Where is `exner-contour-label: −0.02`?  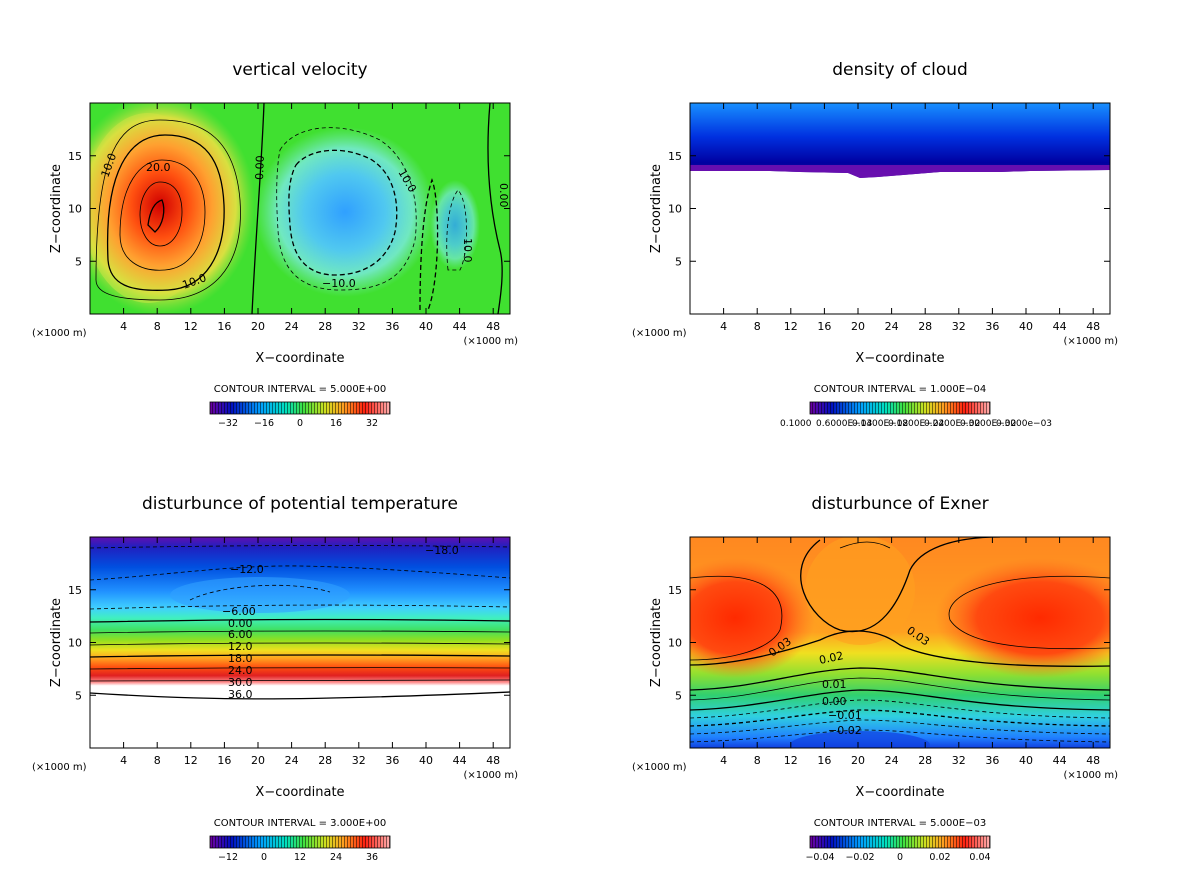 exner-contour-label: −0.02 is located at coordinates (845, 730).